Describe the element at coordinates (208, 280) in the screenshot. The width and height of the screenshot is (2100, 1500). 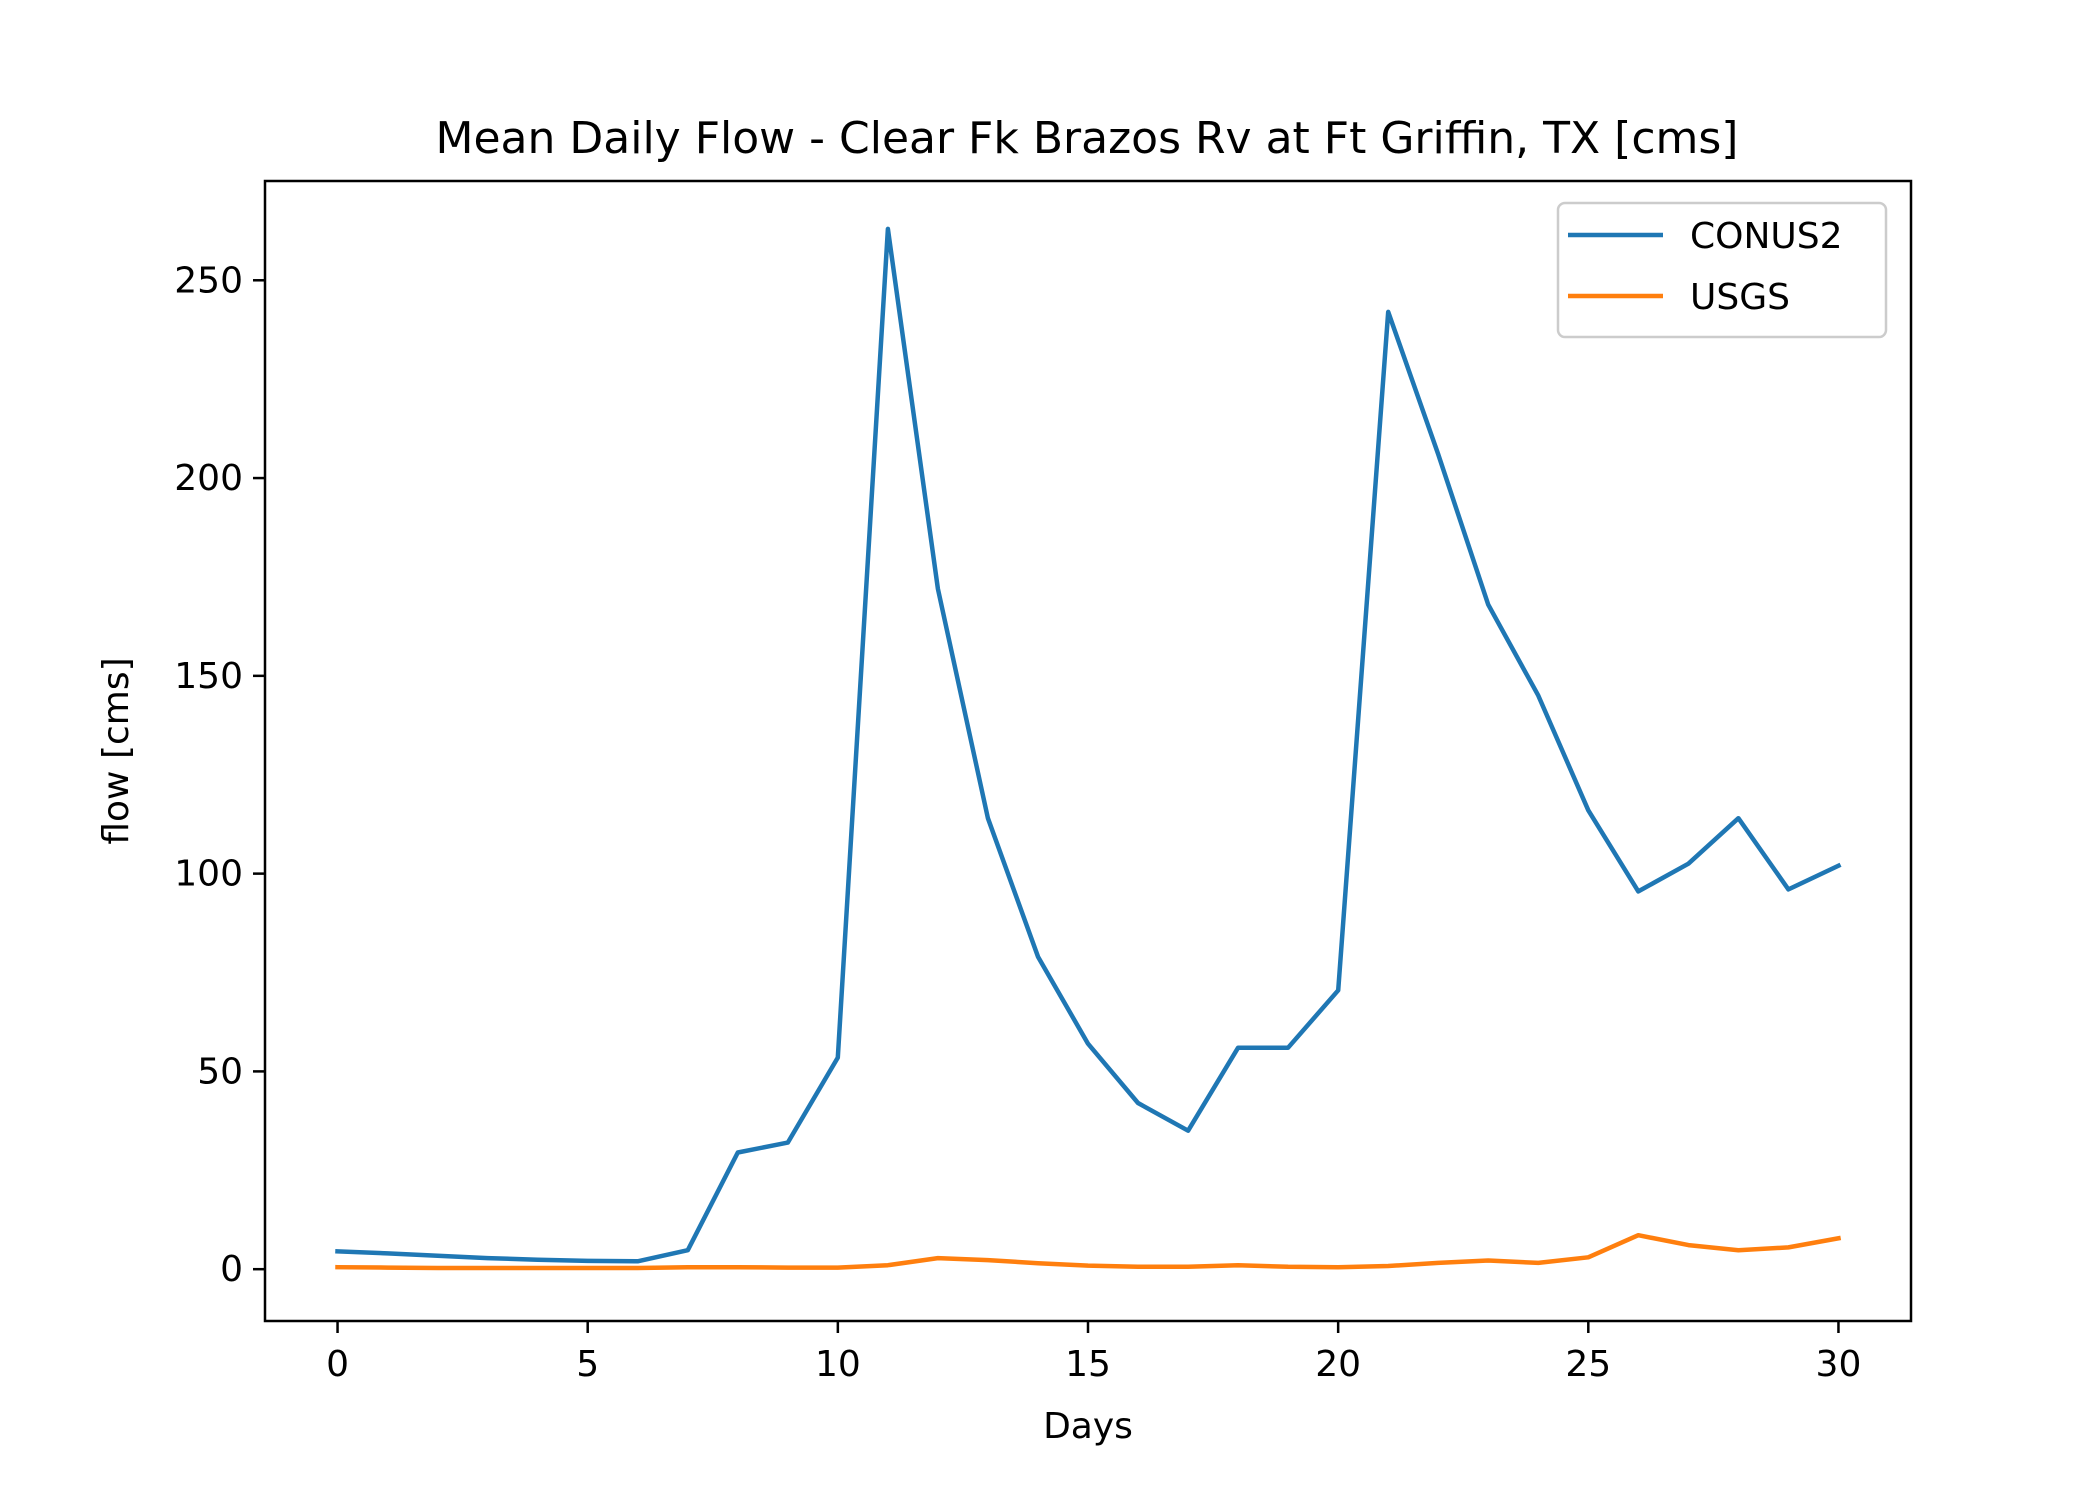
I see `y-tick-label: 250` at that location.